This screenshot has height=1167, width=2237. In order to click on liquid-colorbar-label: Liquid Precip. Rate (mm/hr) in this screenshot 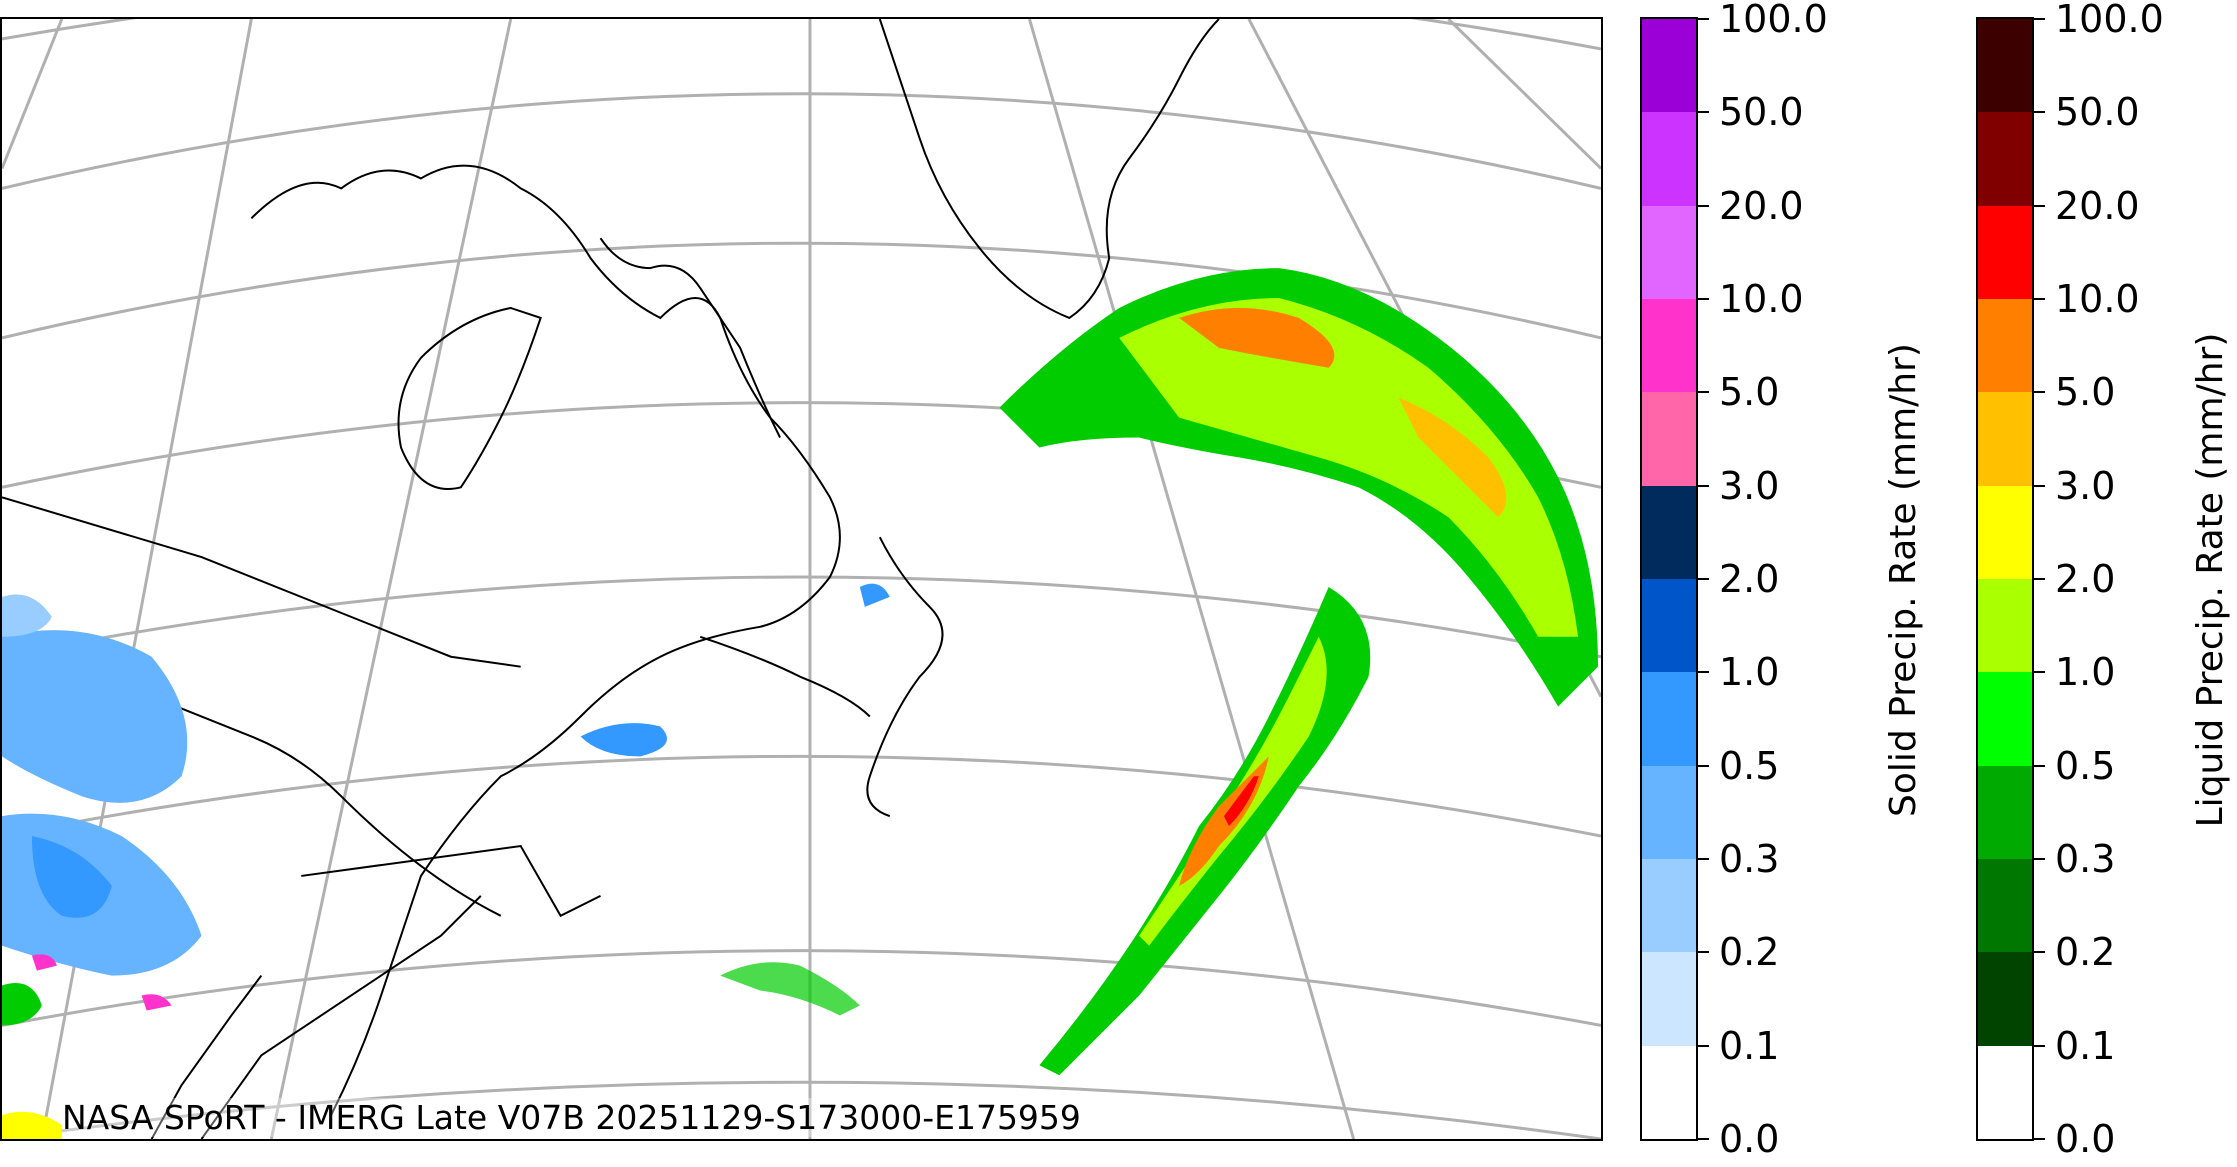, I will do `click(2210, 580)`.